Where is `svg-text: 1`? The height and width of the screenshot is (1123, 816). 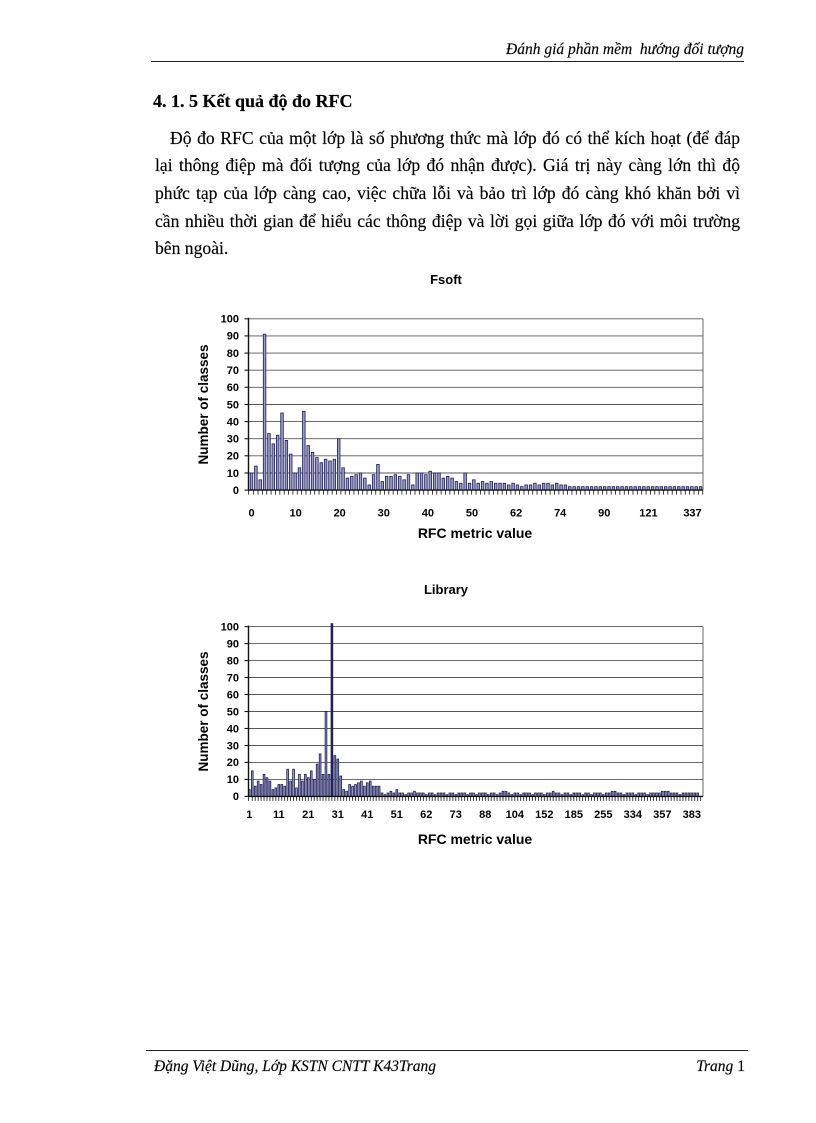 svg-text: 1 is located at coordinates (249, 815).